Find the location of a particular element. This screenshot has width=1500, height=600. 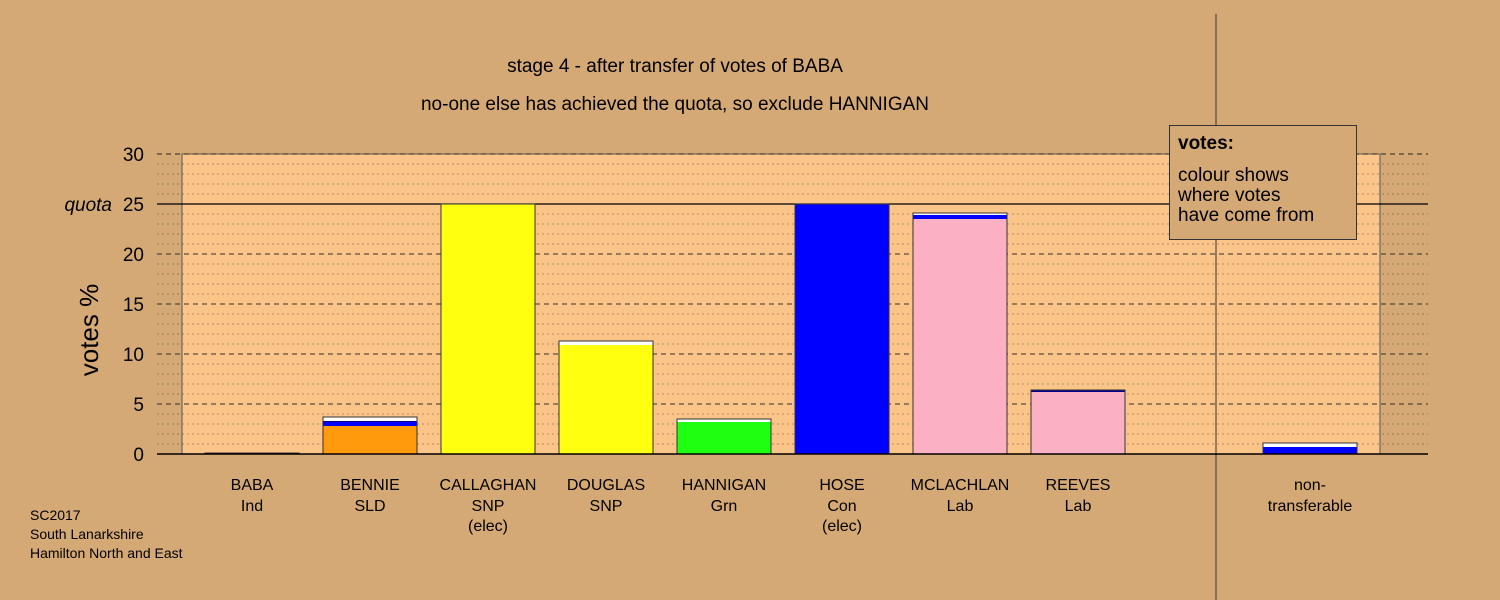

footer-line-council: South Lanarkshire is located at coordinates (87, 534).